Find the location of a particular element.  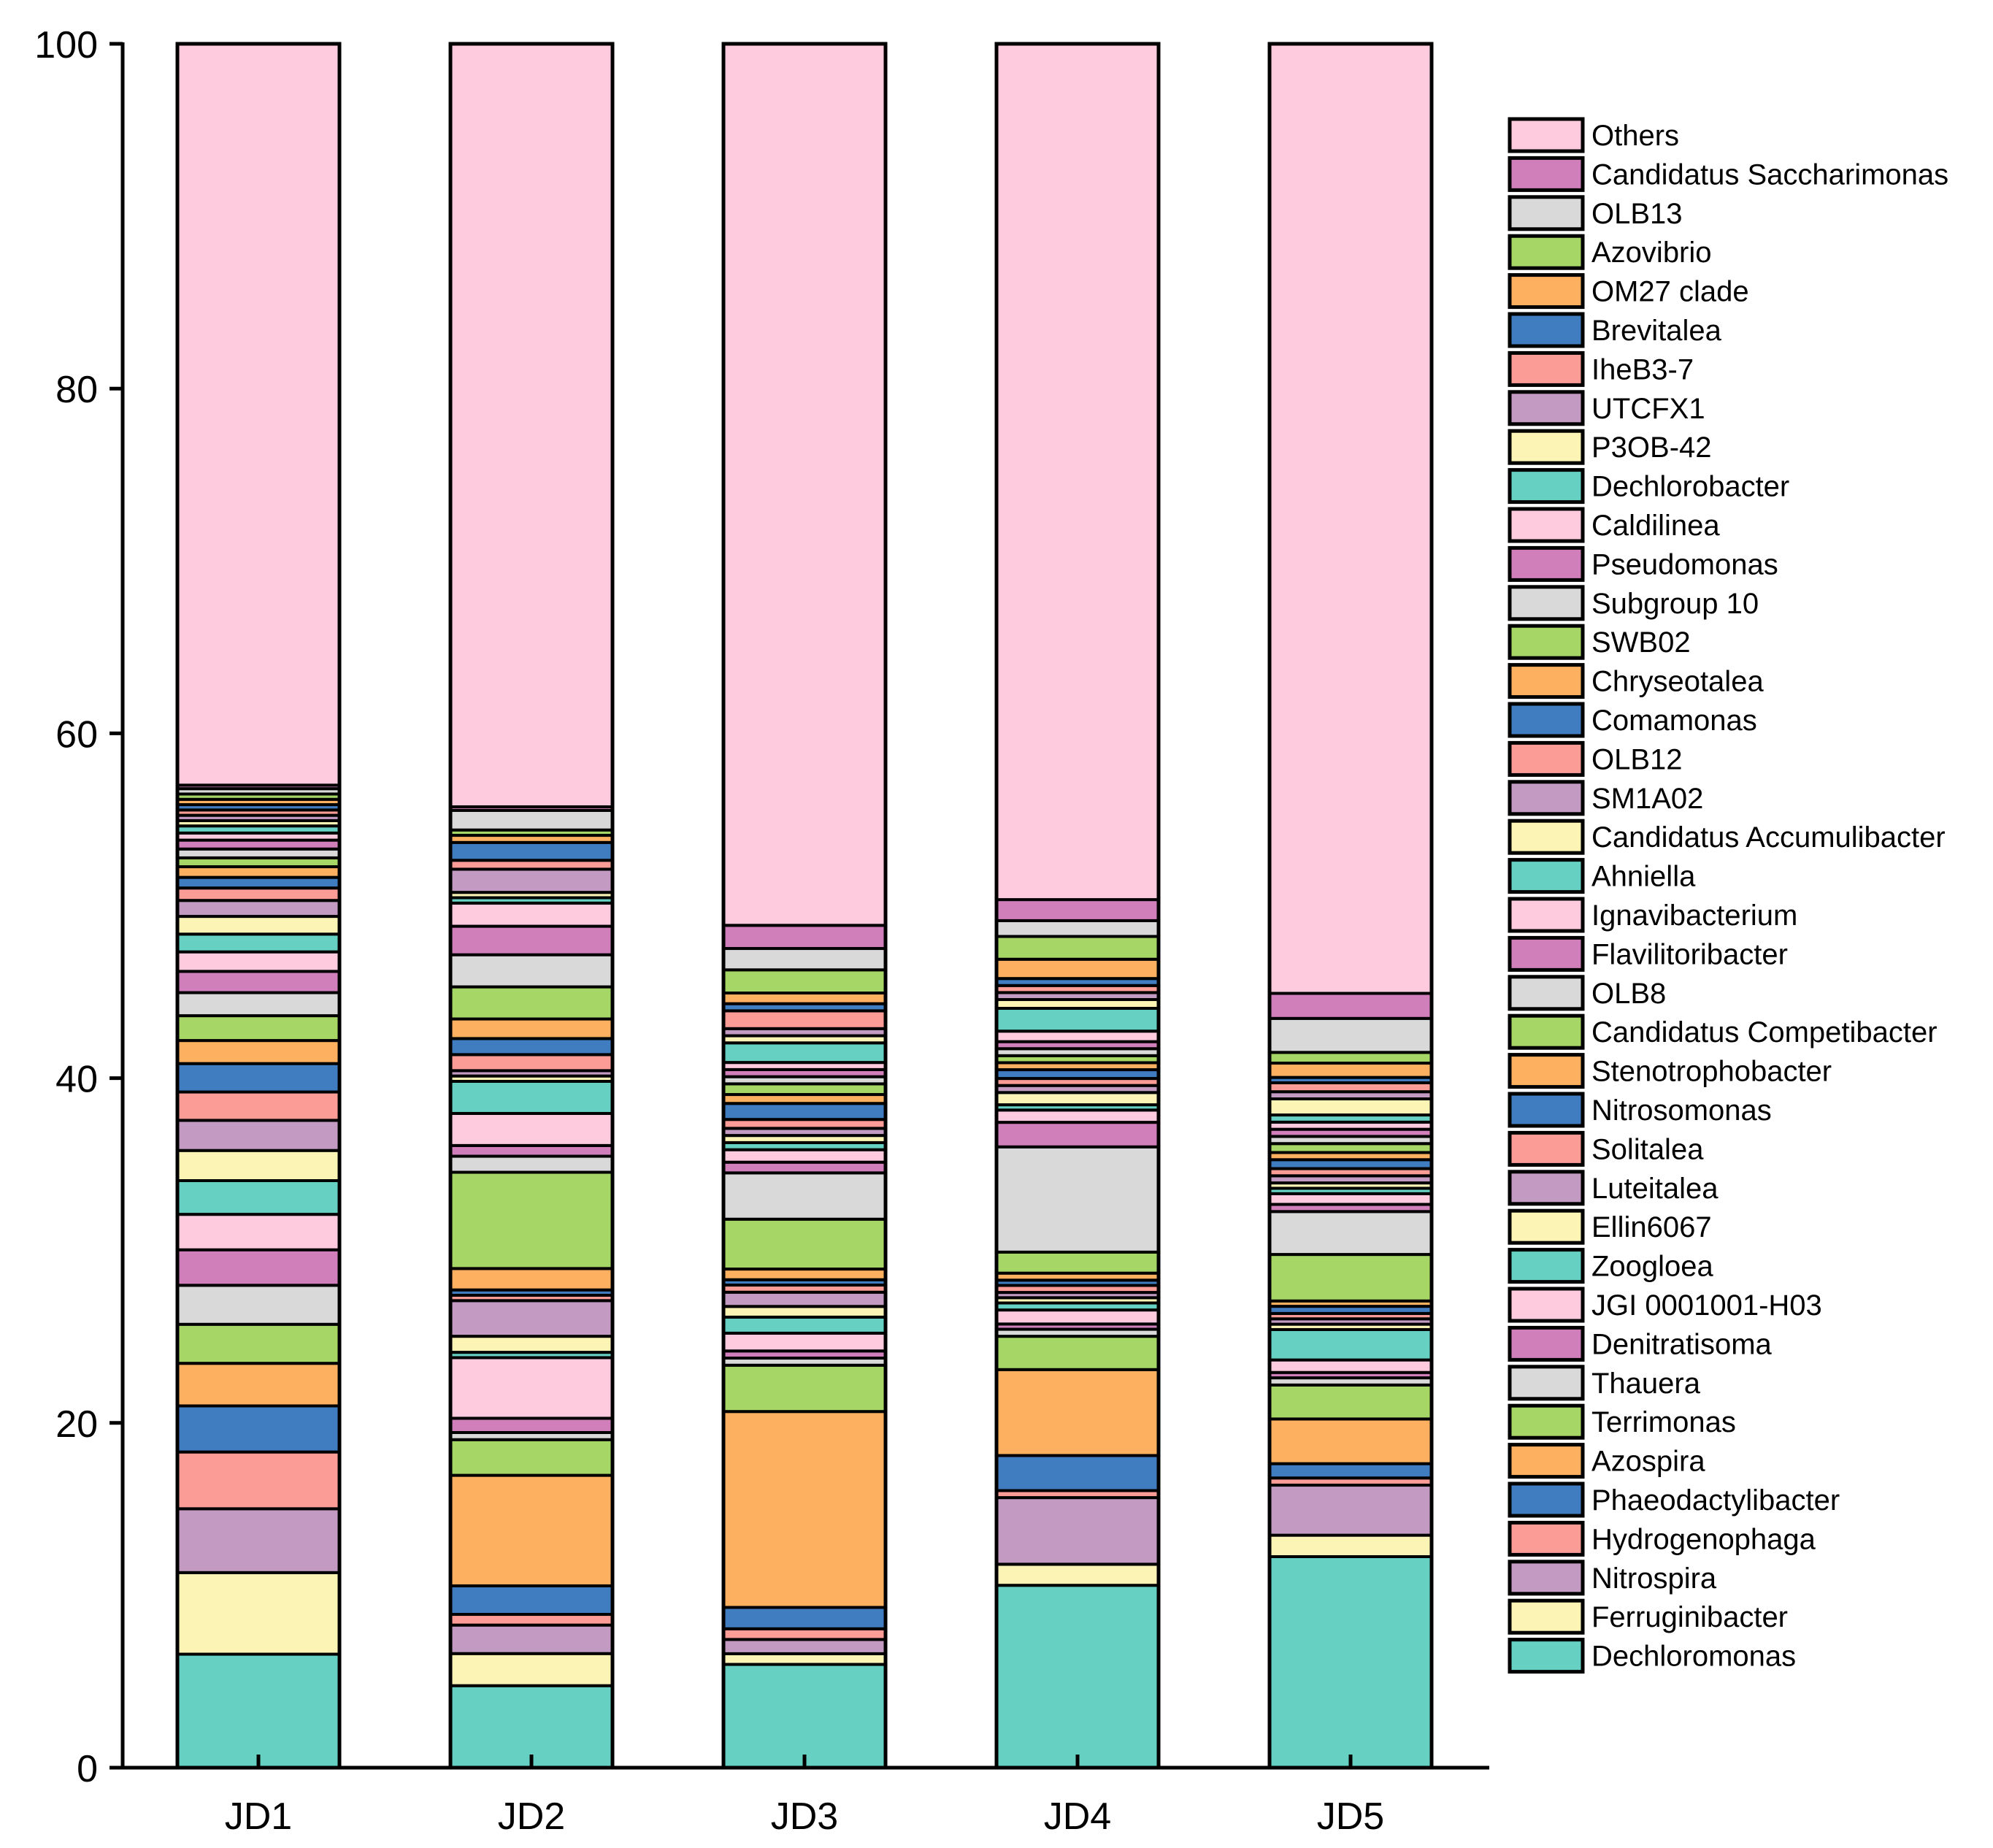

segment-jd1-sm1a02 is located at coordinates (258, 909).